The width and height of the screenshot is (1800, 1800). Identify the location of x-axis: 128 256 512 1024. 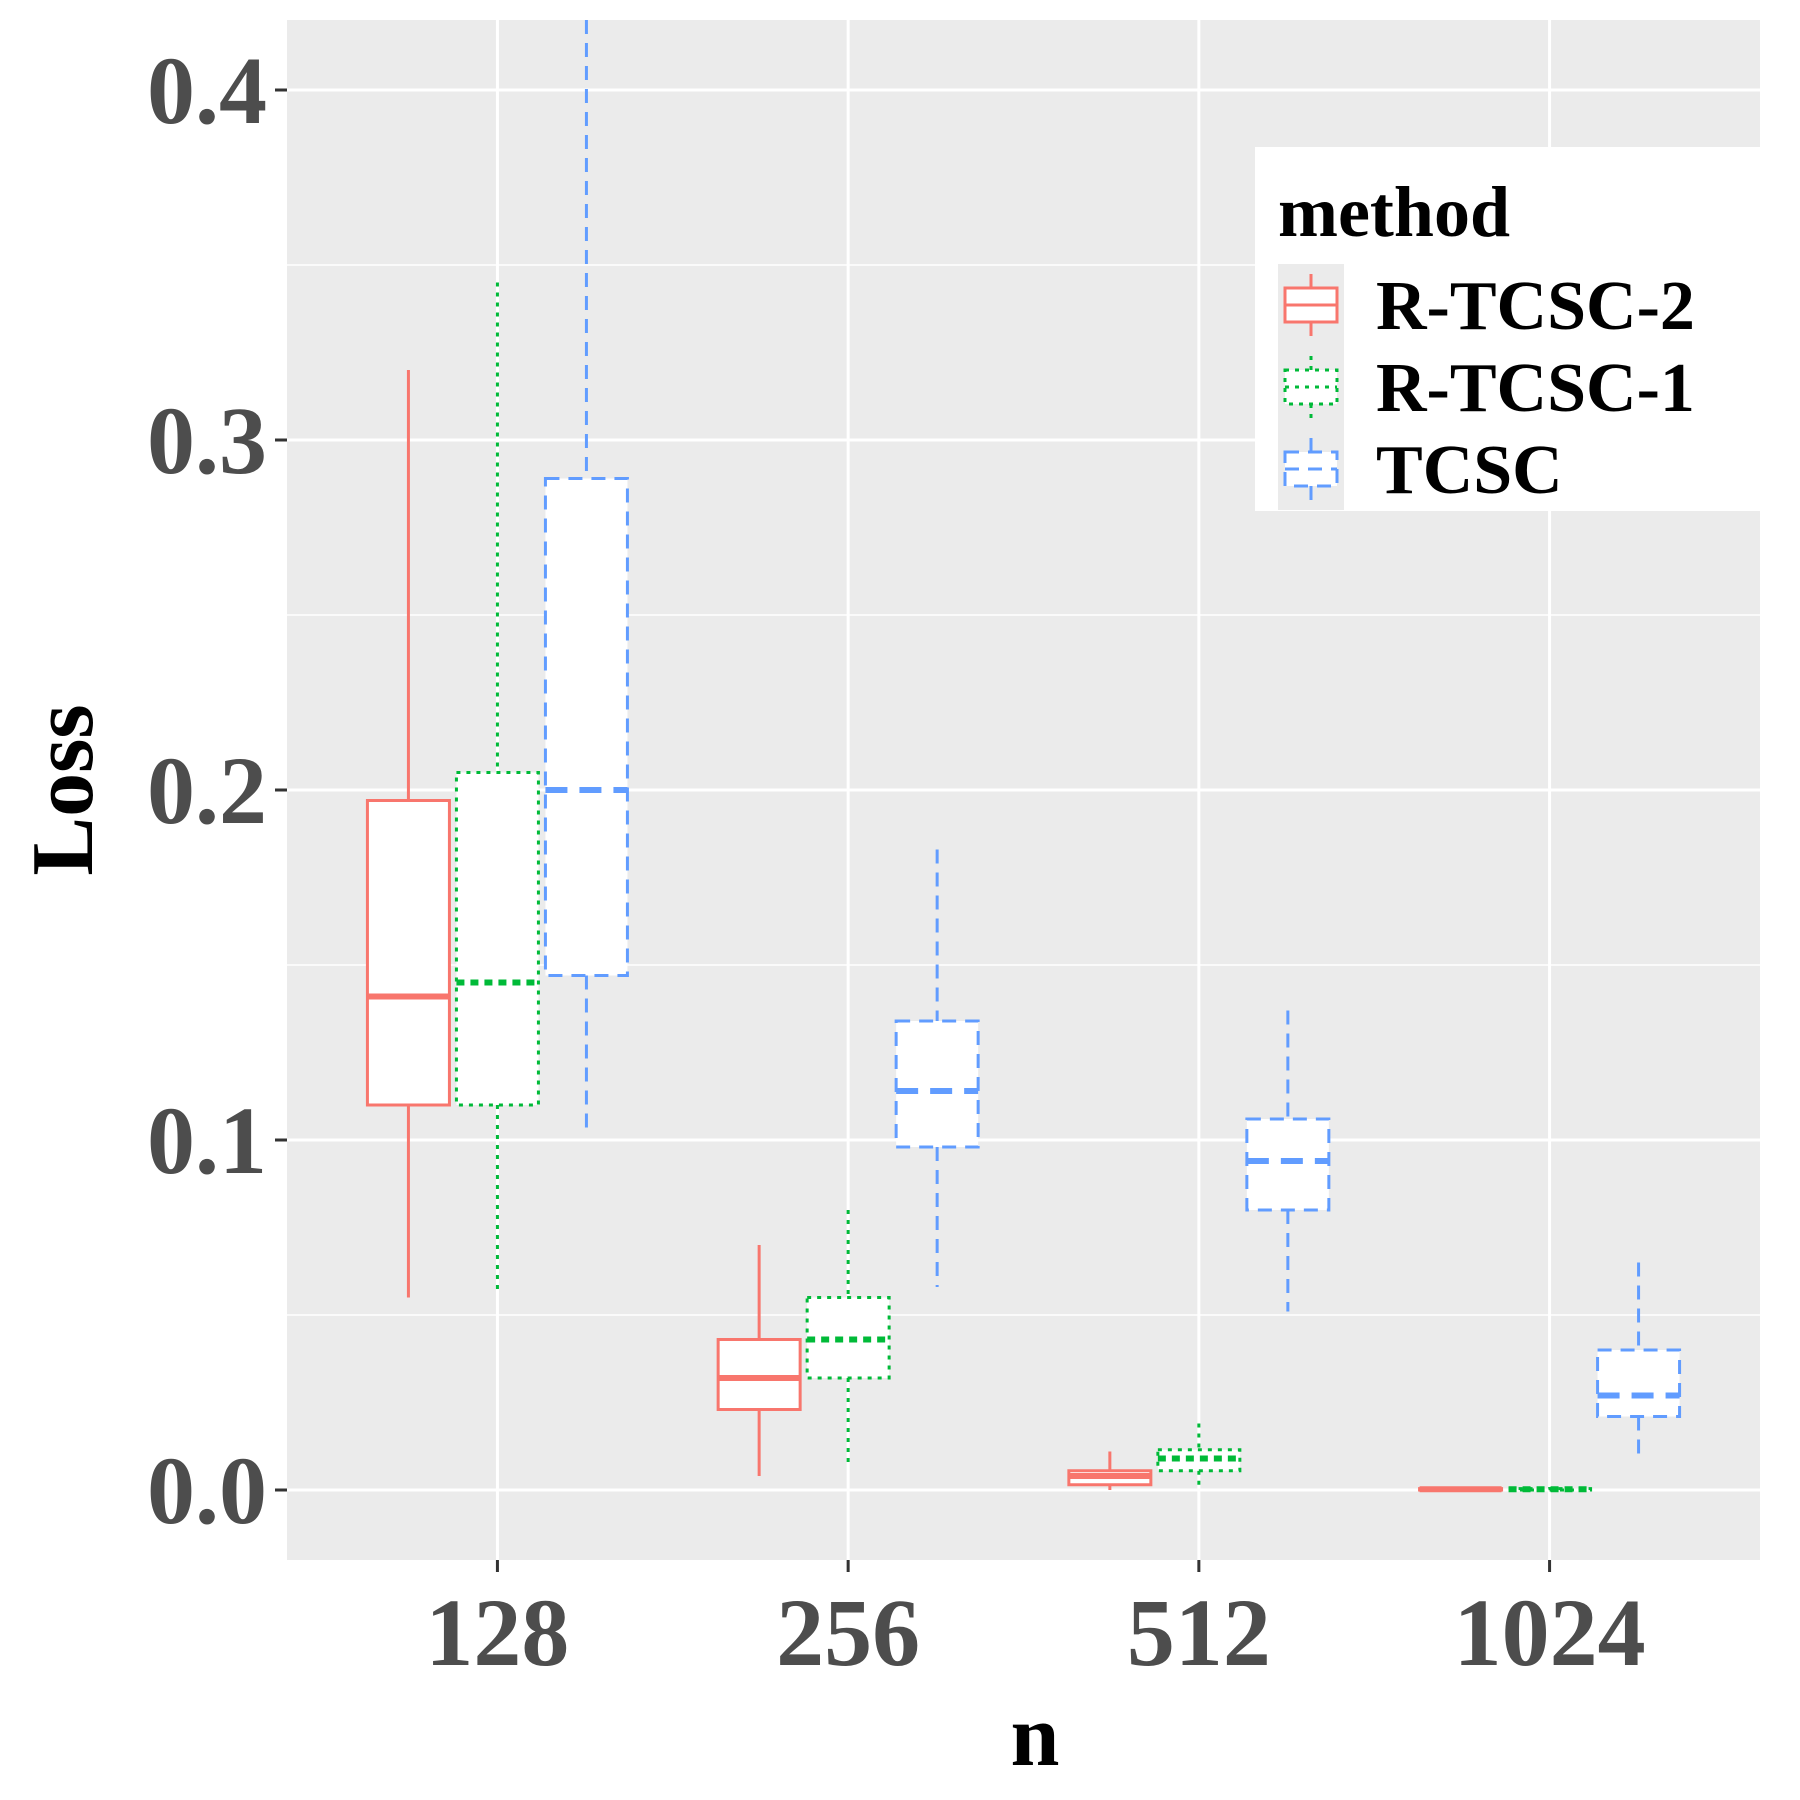
(1035, 1623).